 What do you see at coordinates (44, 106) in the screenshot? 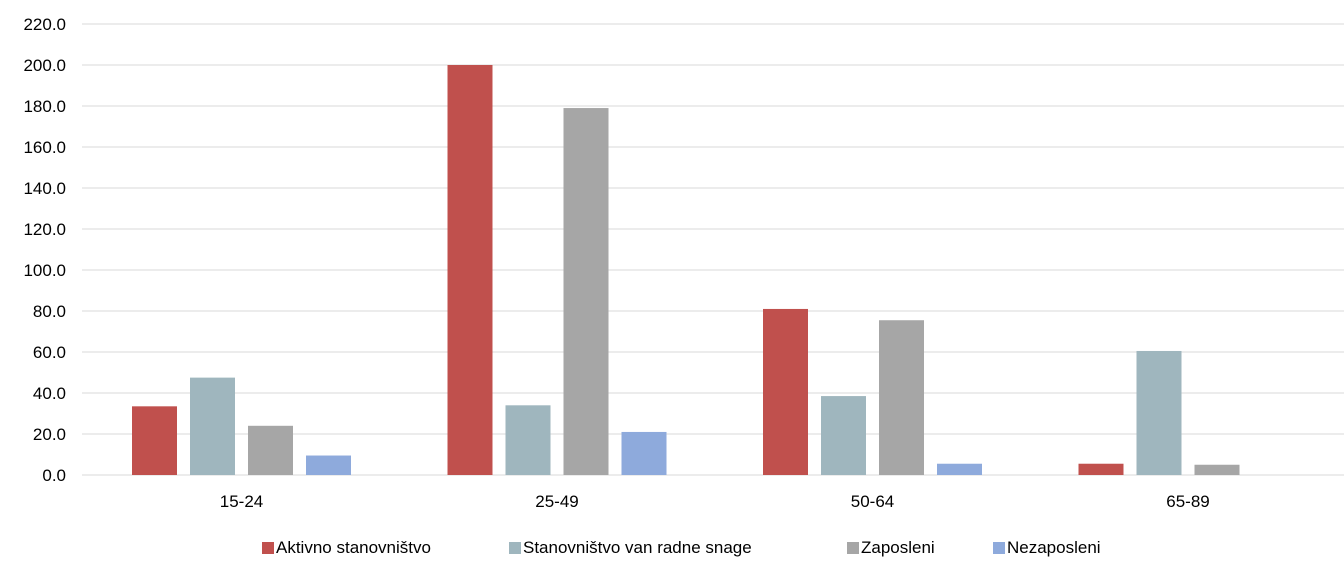
I see `y-tick-label: 180.0` at bounding box center [44, 106].